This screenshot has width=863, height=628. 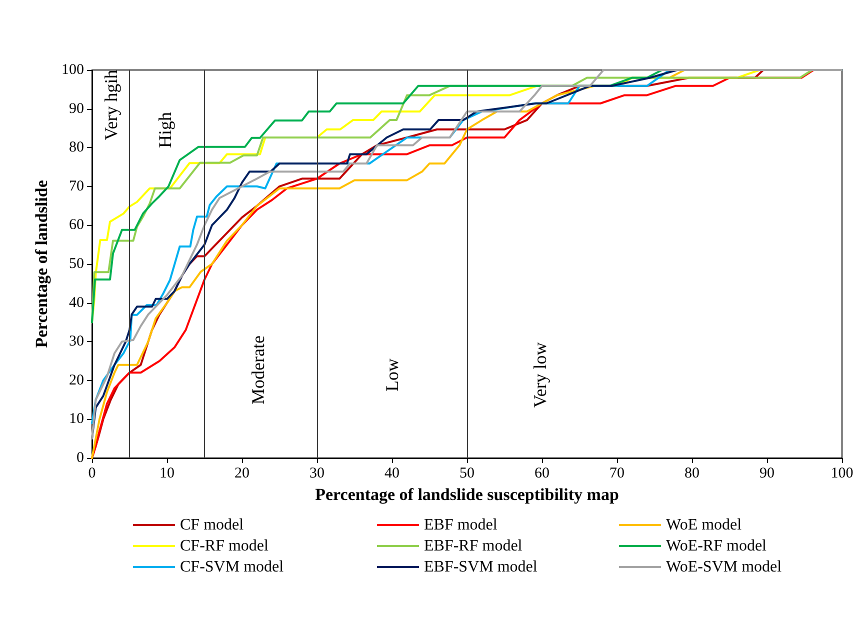 What do you see at coordinates (717, 546) in the screenshot?
I see `legend-label: WoE-RF model` at bounding box center [717, 546].